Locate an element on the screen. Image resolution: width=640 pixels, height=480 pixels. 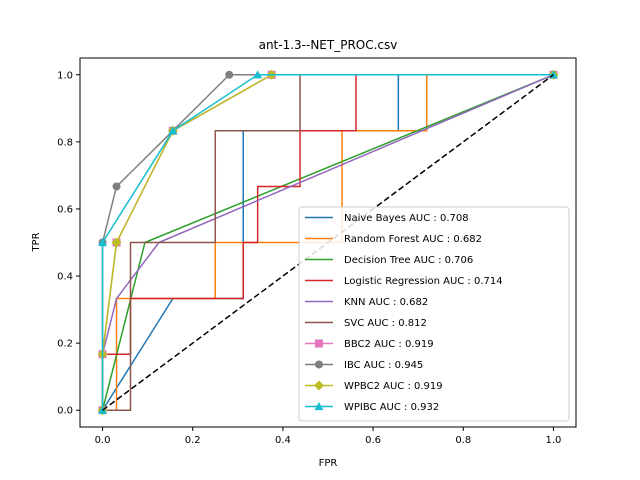
y-tick-label: 0.6 is located at coordinates (65, 209).